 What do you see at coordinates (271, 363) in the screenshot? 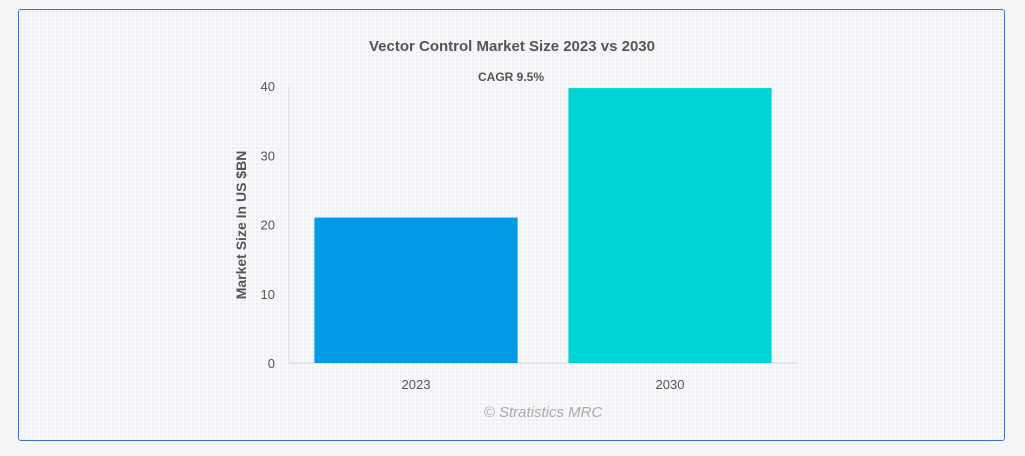
I see `y-tick-label: 0` at bounding box center [271, 363].